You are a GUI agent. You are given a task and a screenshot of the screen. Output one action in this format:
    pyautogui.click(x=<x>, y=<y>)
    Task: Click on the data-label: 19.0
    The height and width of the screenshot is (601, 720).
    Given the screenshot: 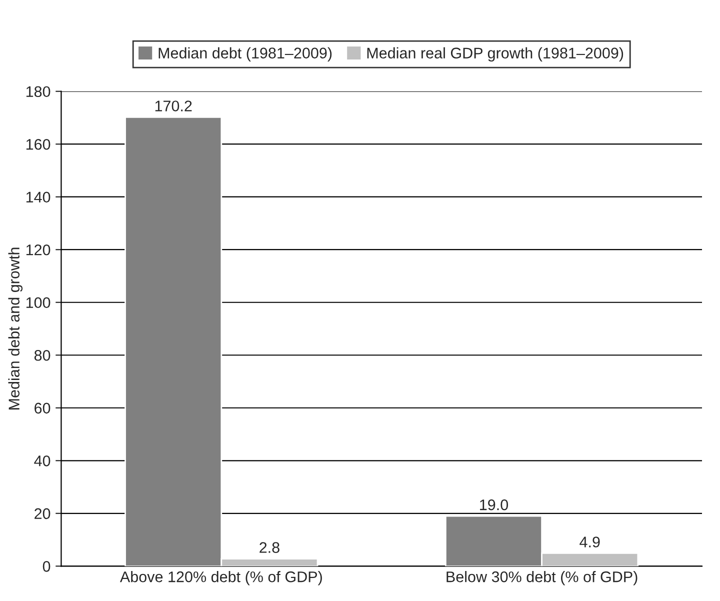 What is the action you would take?
    pyautogui.click(x=494, y=504)
    